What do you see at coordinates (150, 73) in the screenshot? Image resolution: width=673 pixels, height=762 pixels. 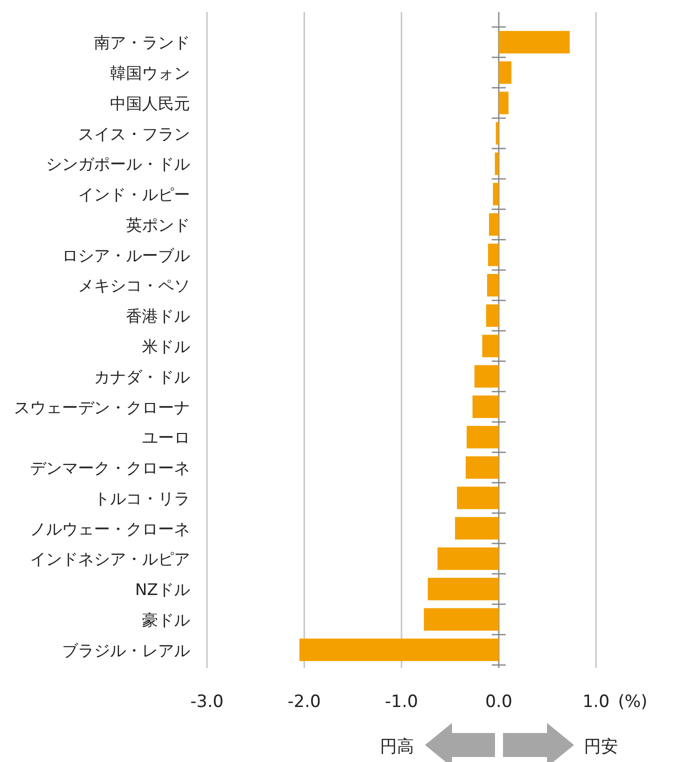 I see `y-tick-label: 韓国ウォン` at bounding box center [150, 73].